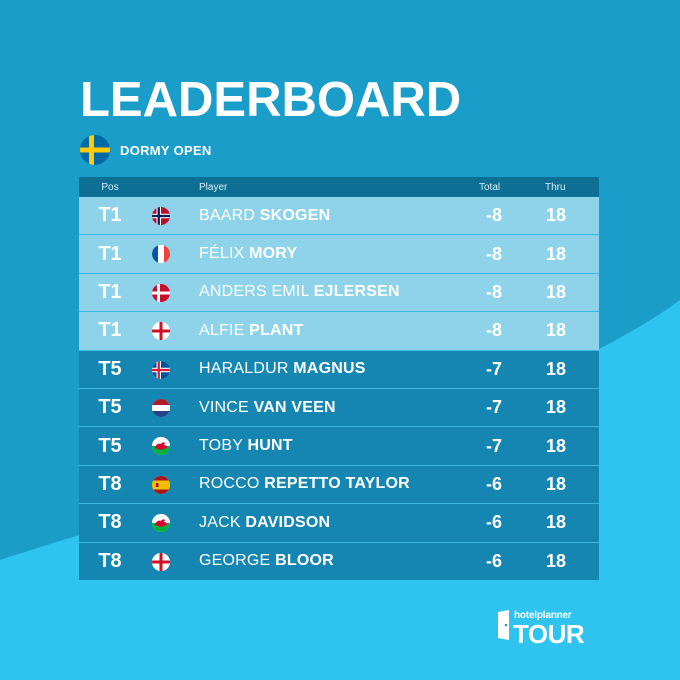 Image resolution: width=680 pixels, height=680 pixels. I want to click on event-header: DORMY OPEN, so click(146, 150).